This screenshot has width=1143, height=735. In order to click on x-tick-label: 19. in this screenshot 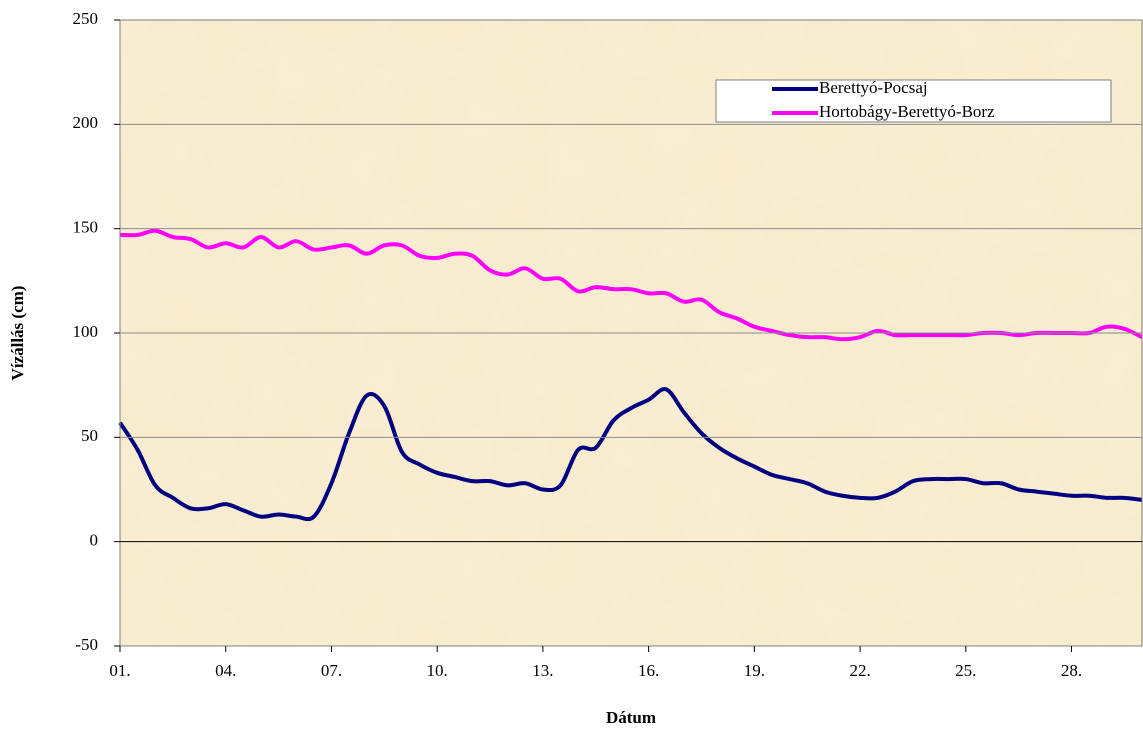, I will do `click(754, 670)`.